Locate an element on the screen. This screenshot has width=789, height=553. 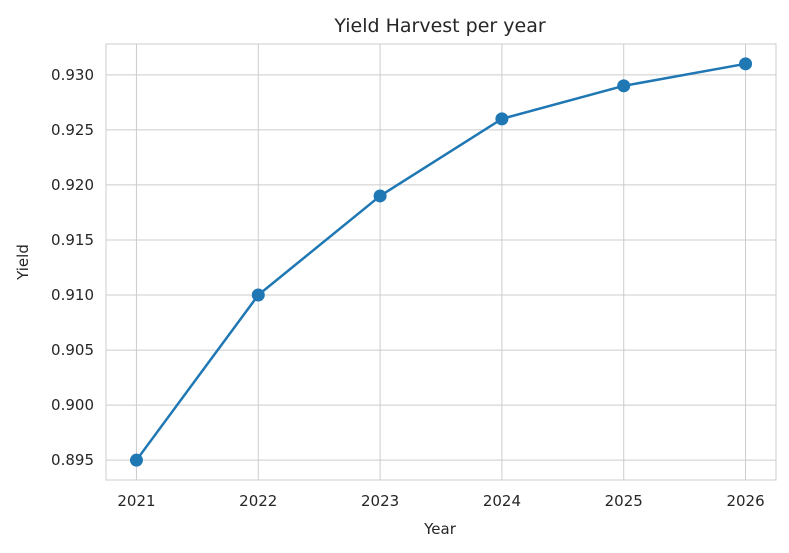
x-tick-label: 2023 is located at coordinates (380, 501).